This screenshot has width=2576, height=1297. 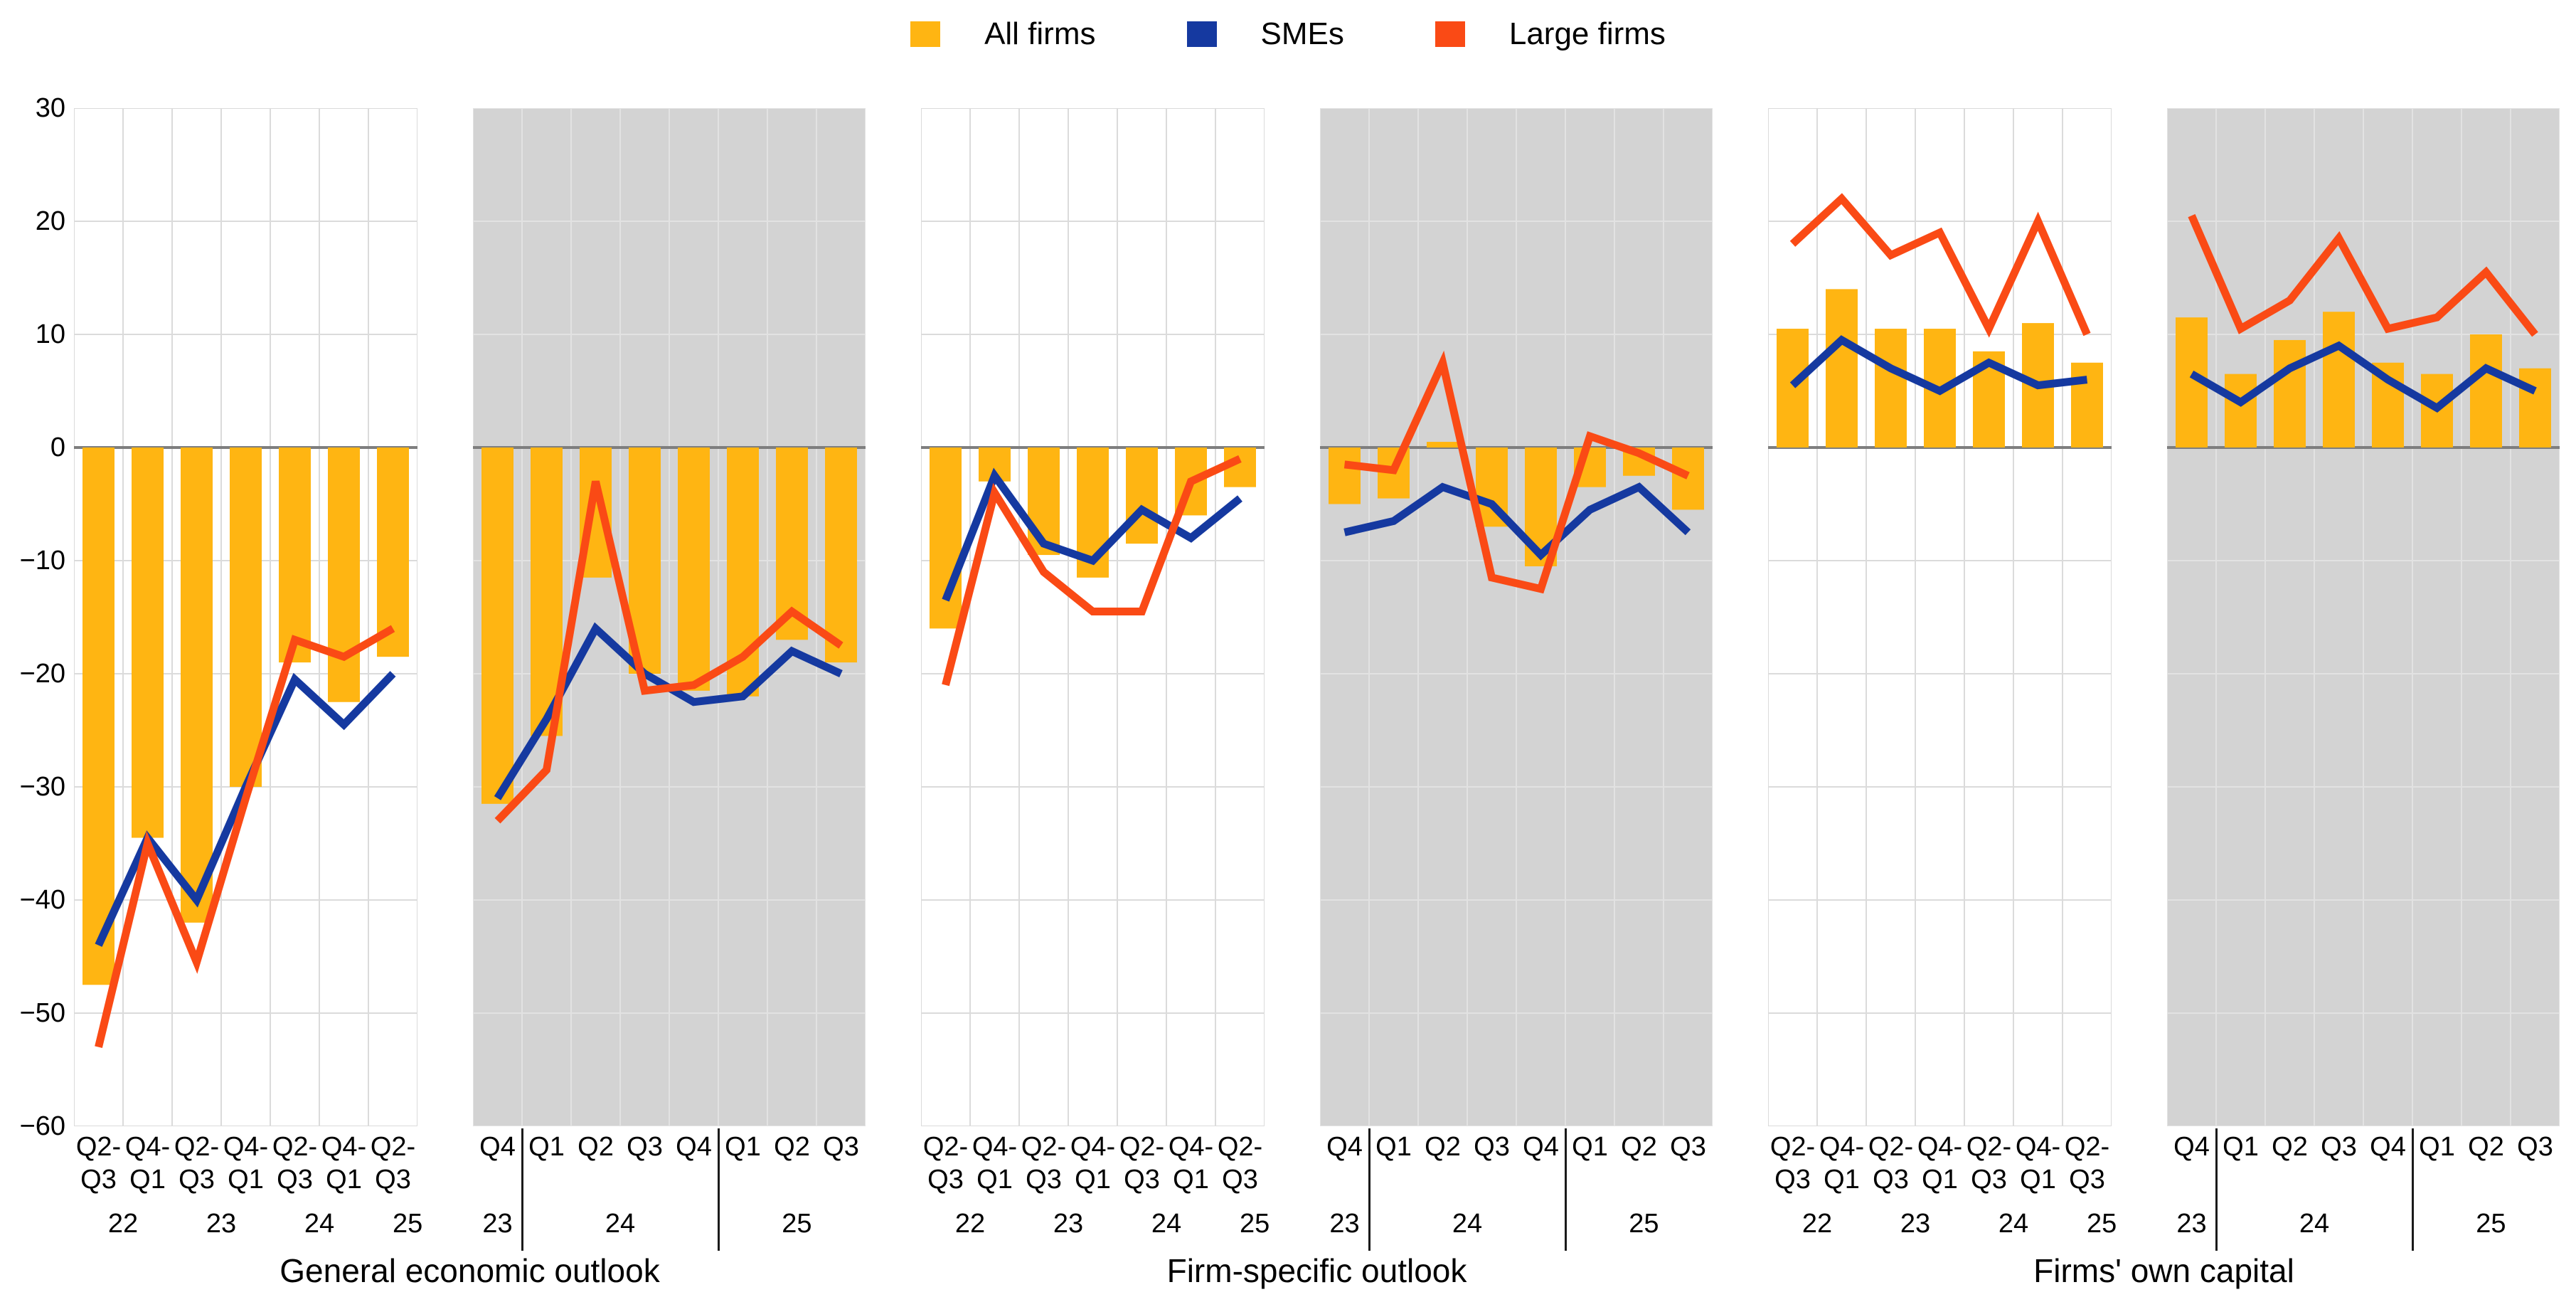 I want to click on group-title: General economic outlook, so click(x=470, y=1270).